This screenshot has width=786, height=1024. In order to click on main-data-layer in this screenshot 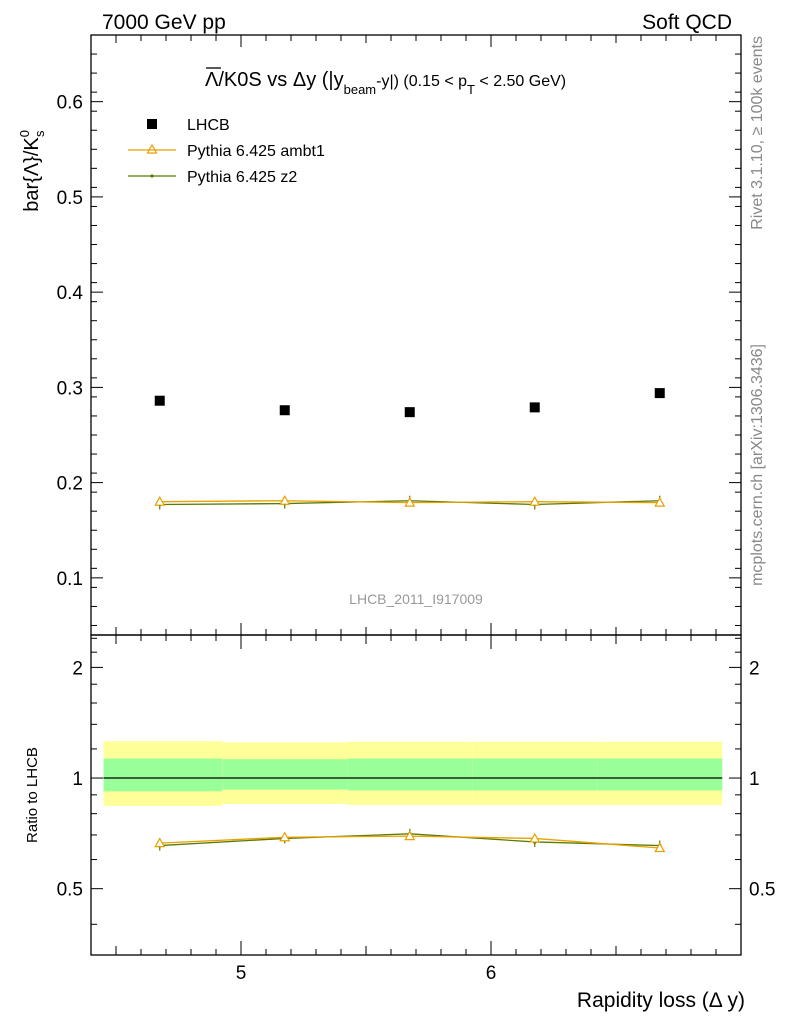, I will do `click(410, 449)`.